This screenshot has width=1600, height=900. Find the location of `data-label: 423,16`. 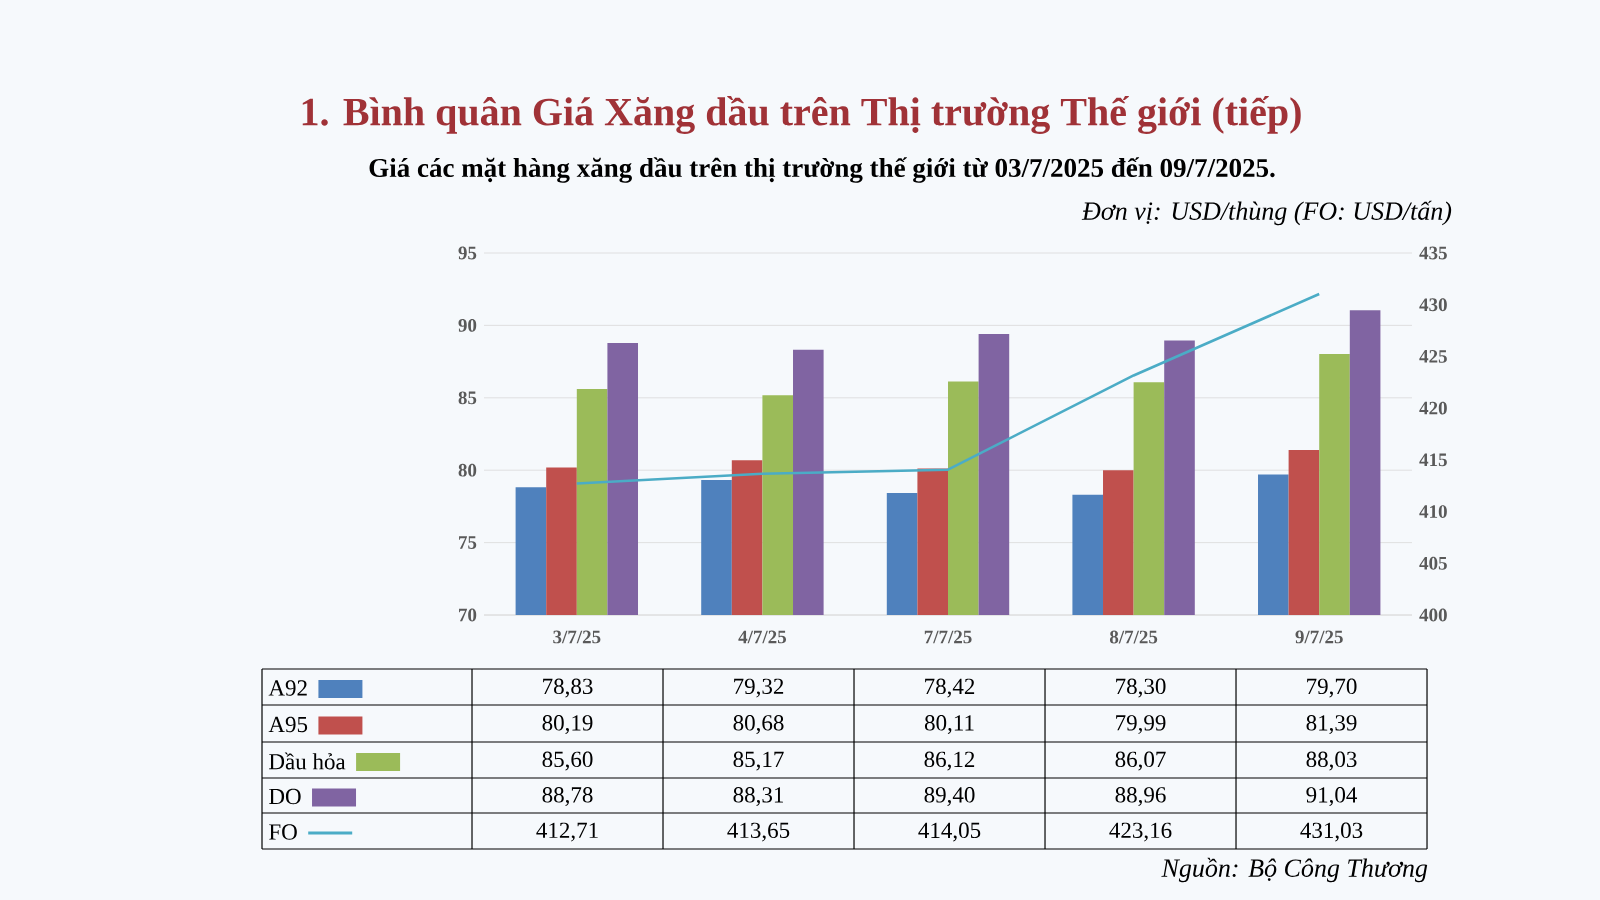

data-label: 423,16 is located at coordinates (1140, 832).